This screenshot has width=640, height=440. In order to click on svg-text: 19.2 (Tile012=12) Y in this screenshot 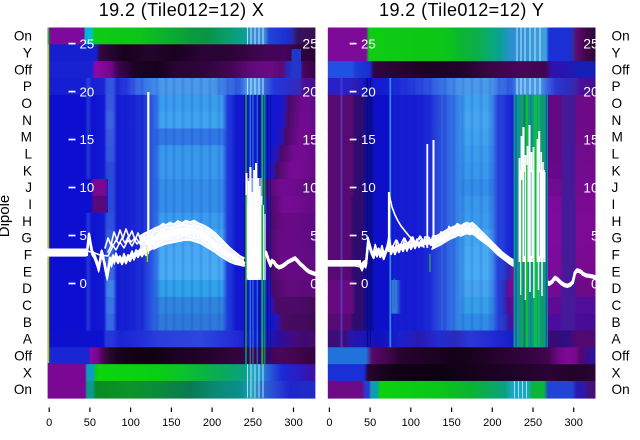, I will do `click(461, 10)`.